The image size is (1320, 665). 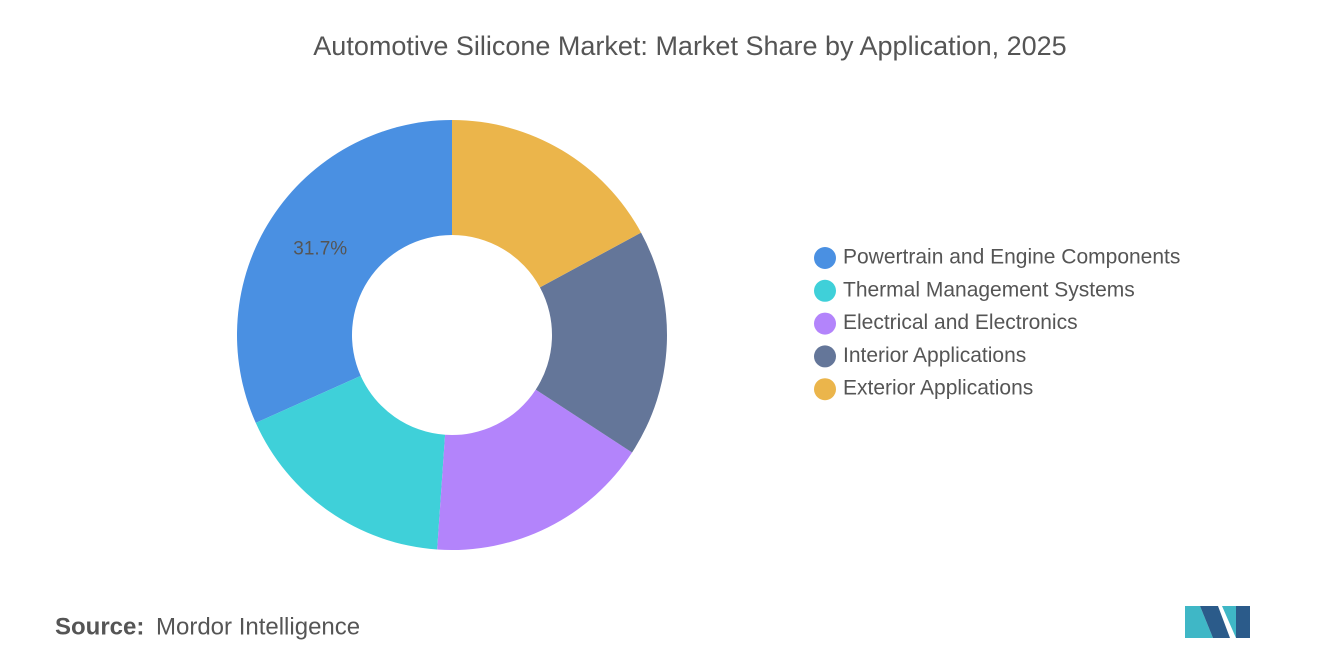 I want to click on source: Mordor Intelligence, so click(x=258, y=626).